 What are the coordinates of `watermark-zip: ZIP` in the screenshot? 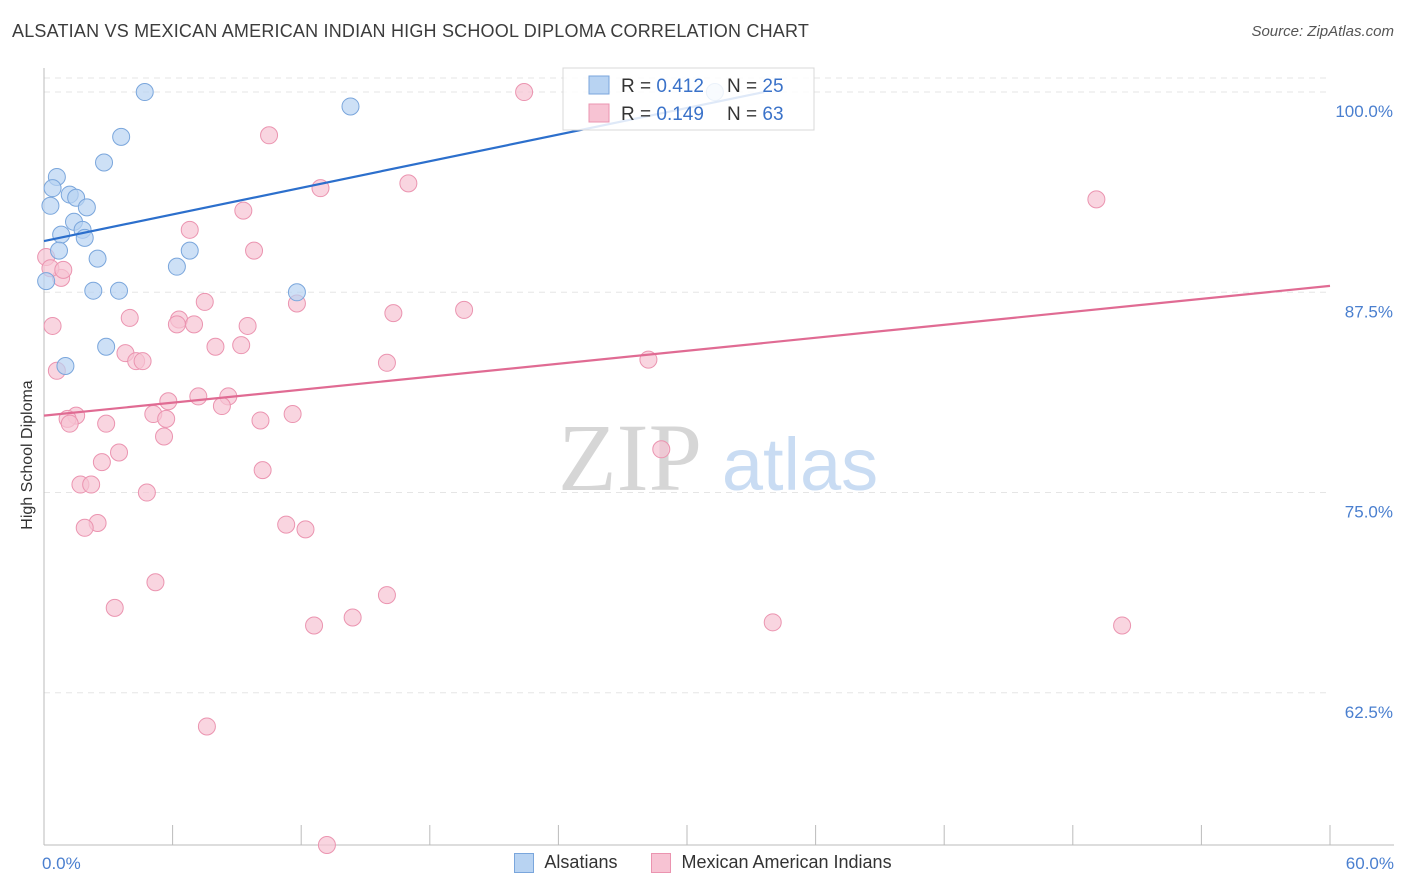 It's located at (630, 457).